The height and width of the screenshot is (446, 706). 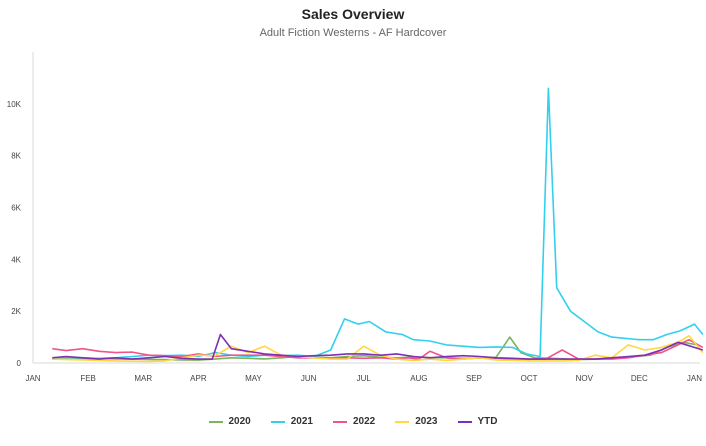 What do you see at coordinates (16, 208) in the screenshot?
I see `y-tick-label: 6K` at bounding box center [16, 208].